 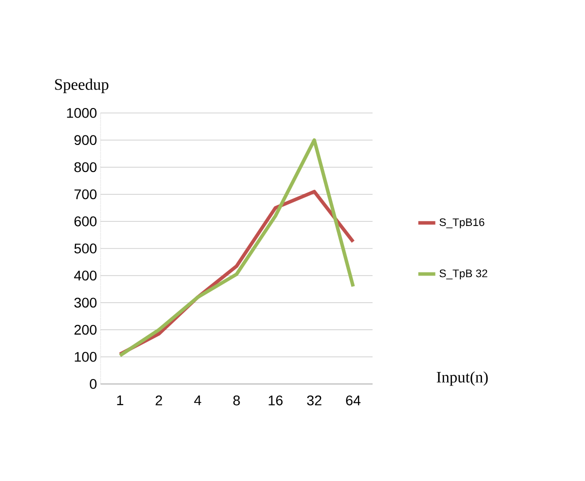 I want to click on x-tick-label: 8, so click(x=236, y=400).